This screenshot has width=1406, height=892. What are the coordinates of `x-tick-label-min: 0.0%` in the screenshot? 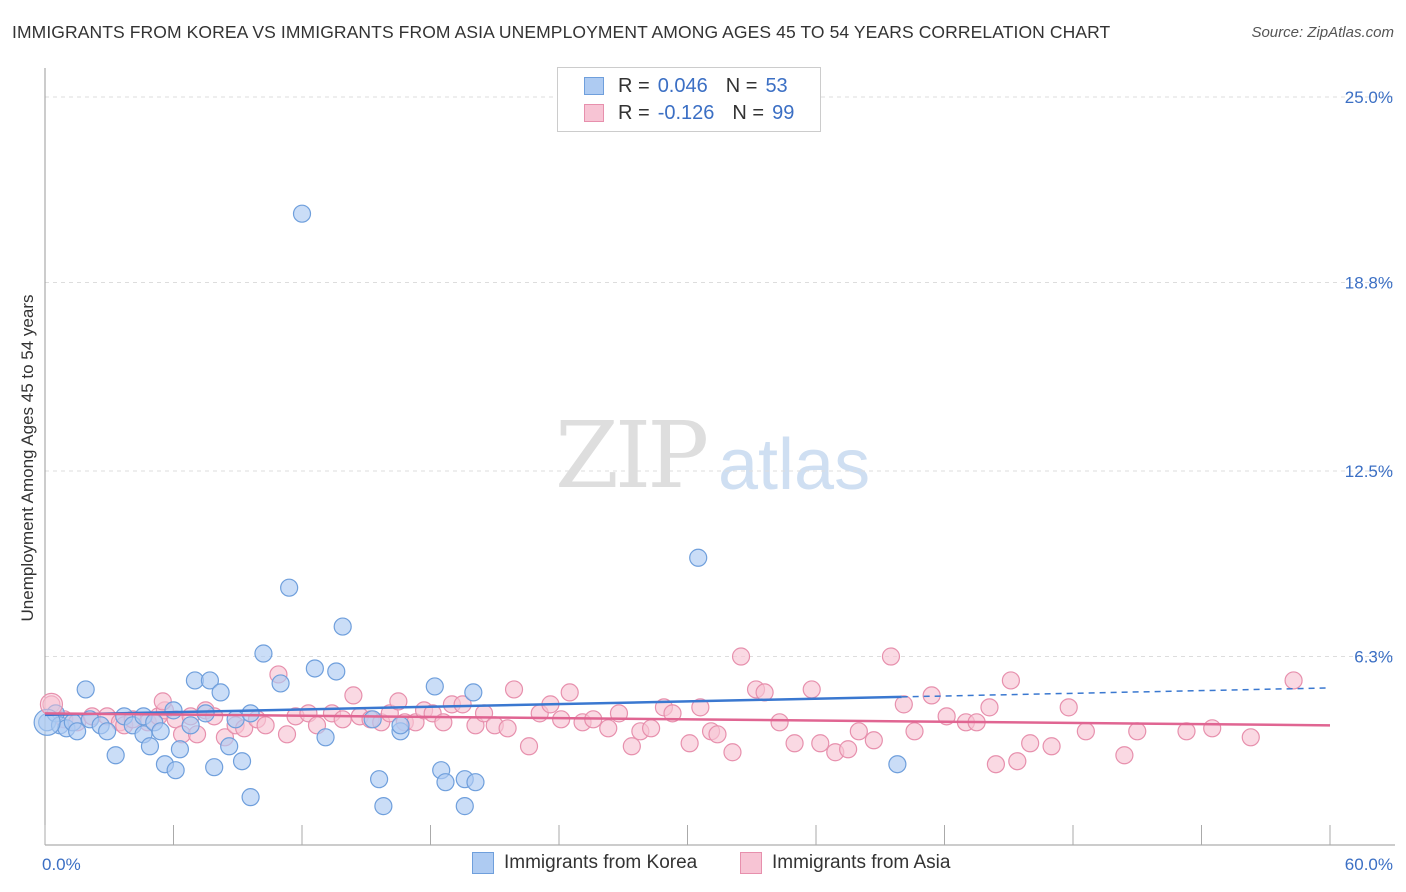 It's located at (61, 864).